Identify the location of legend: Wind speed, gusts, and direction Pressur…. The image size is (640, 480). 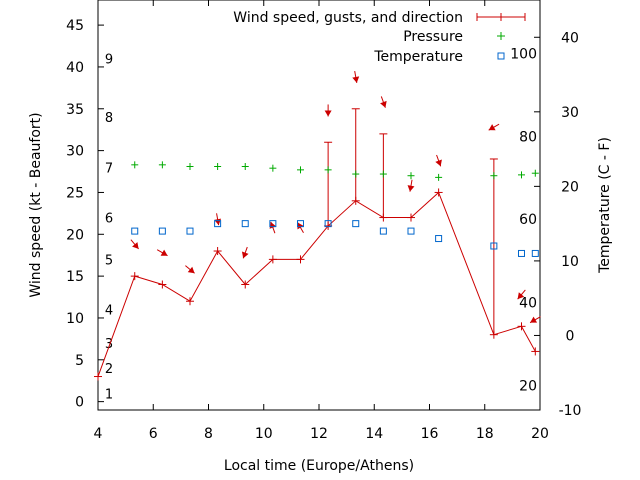
(379, 37).